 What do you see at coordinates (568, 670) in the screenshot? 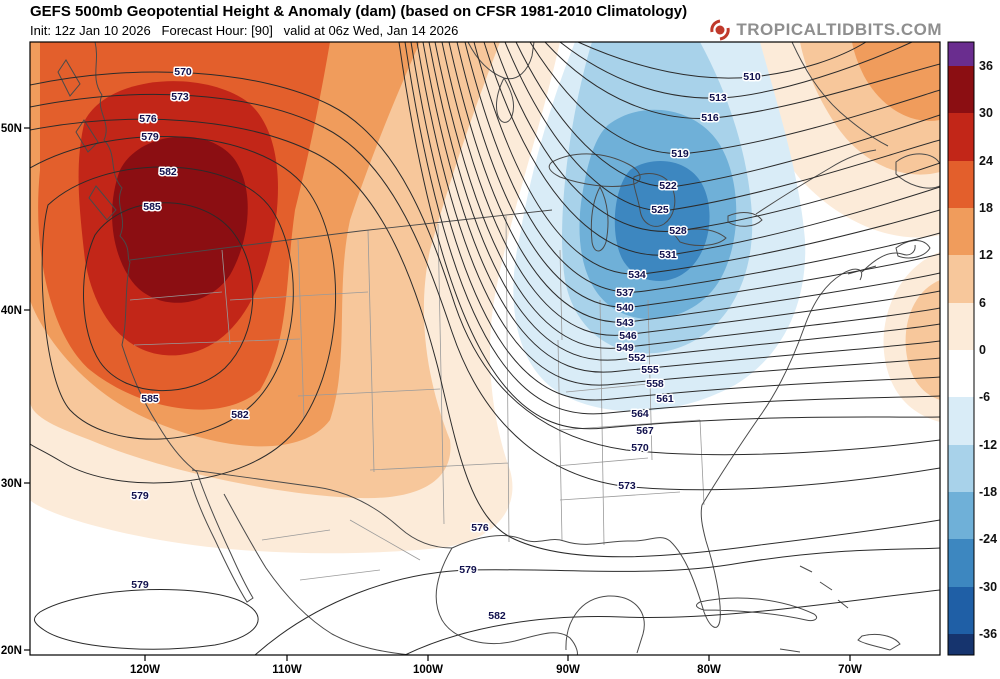
I see `lon-label: 90W` at bounding box center [568, 670].